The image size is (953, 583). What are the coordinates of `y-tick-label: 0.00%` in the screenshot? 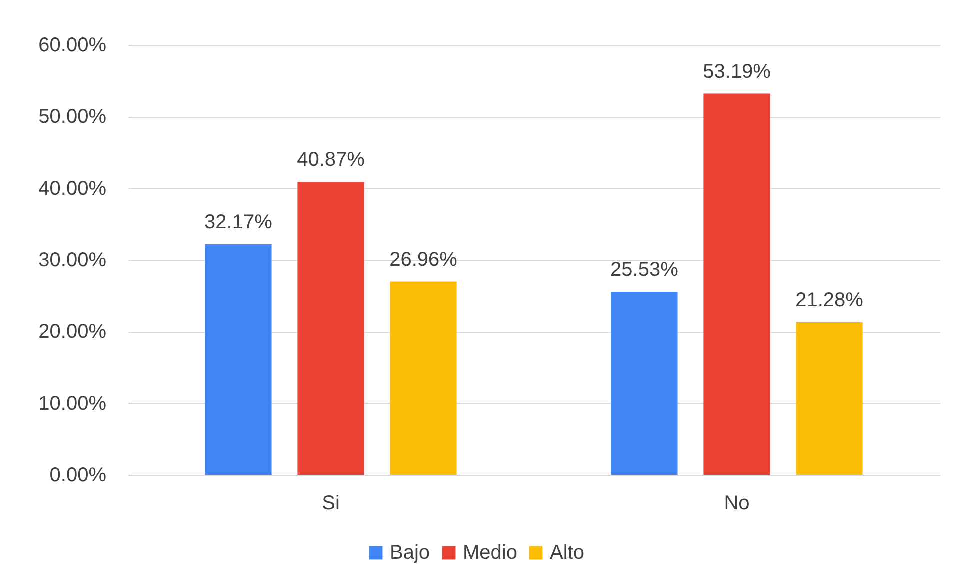 It's located at (78, 475).